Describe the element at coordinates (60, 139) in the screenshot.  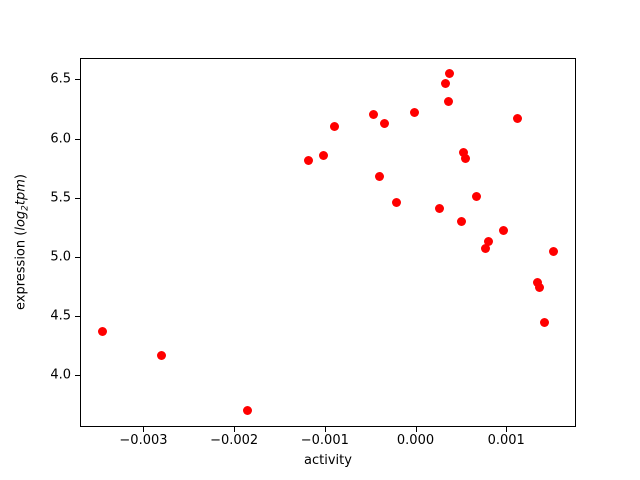
I see `y-tick-label: 6.0` at that location.